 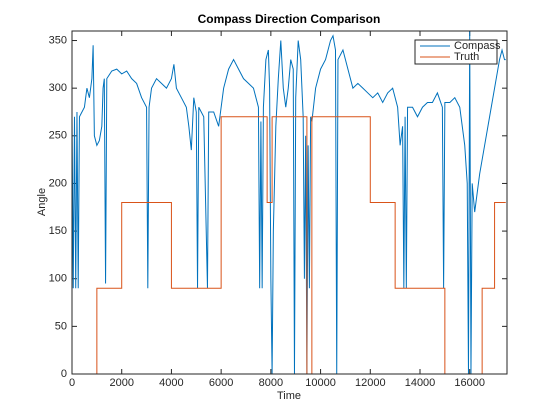 What do you see at coordinates (121, 383) in the screenshot?
I see `x-tick-label: 2000` at bounding box center [121, 383].